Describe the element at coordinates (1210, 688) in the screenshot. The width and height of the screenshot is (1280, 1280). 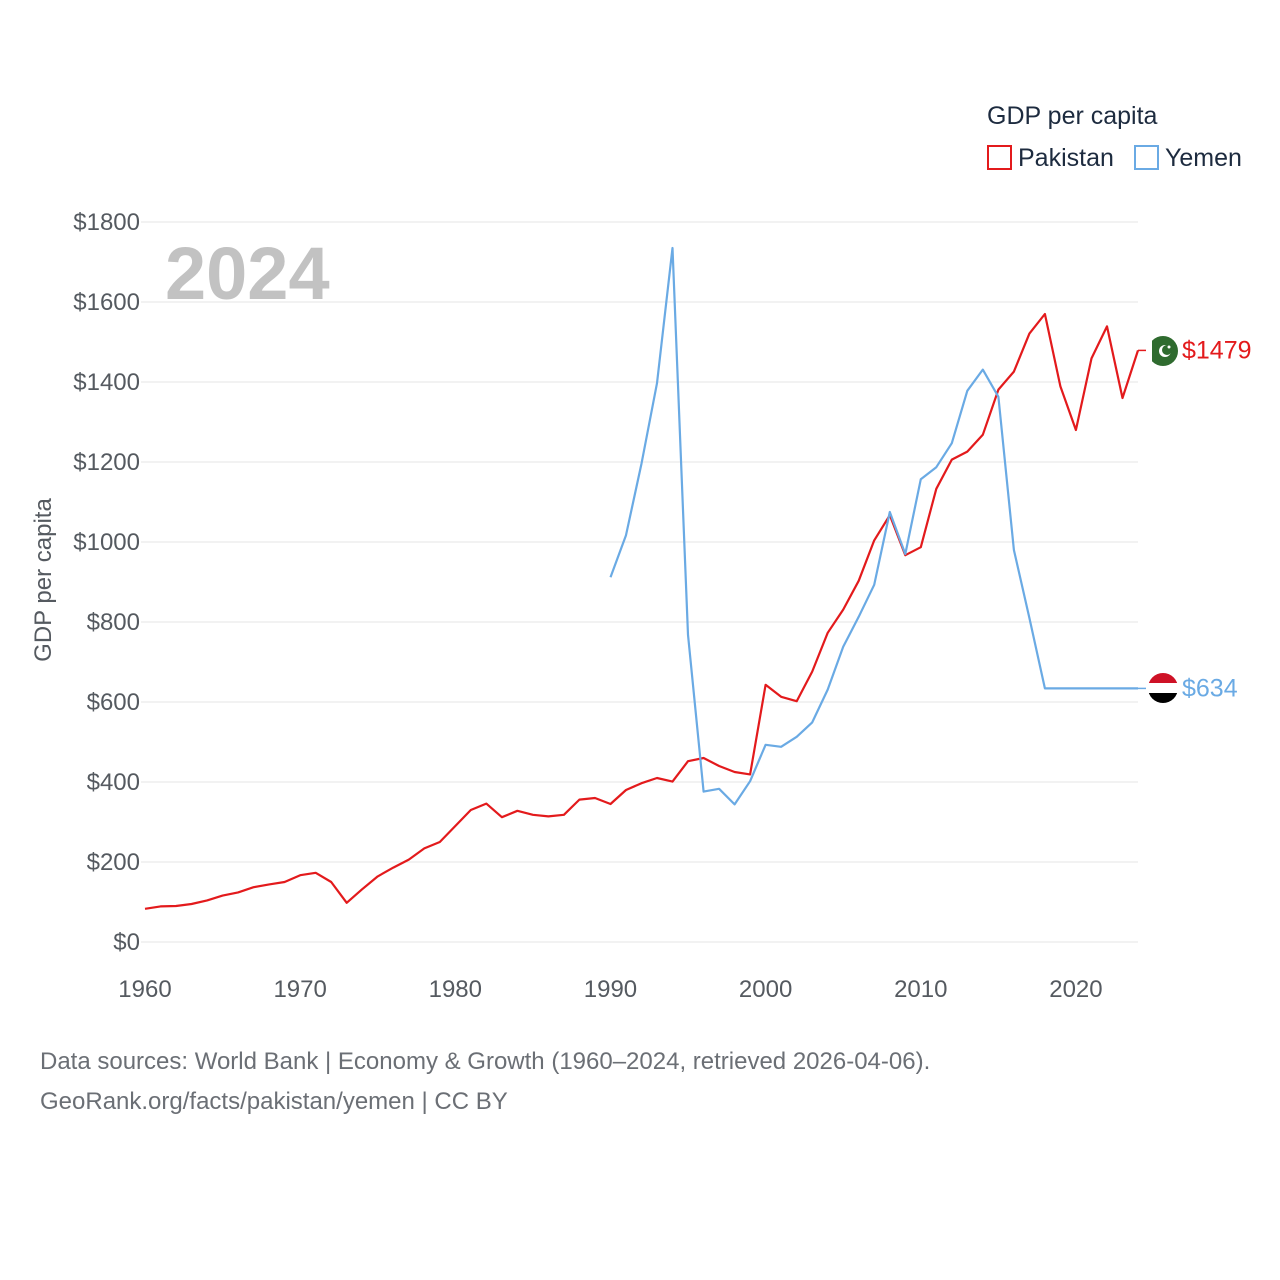
I see `end-value-label-yemen: $634` at that location.